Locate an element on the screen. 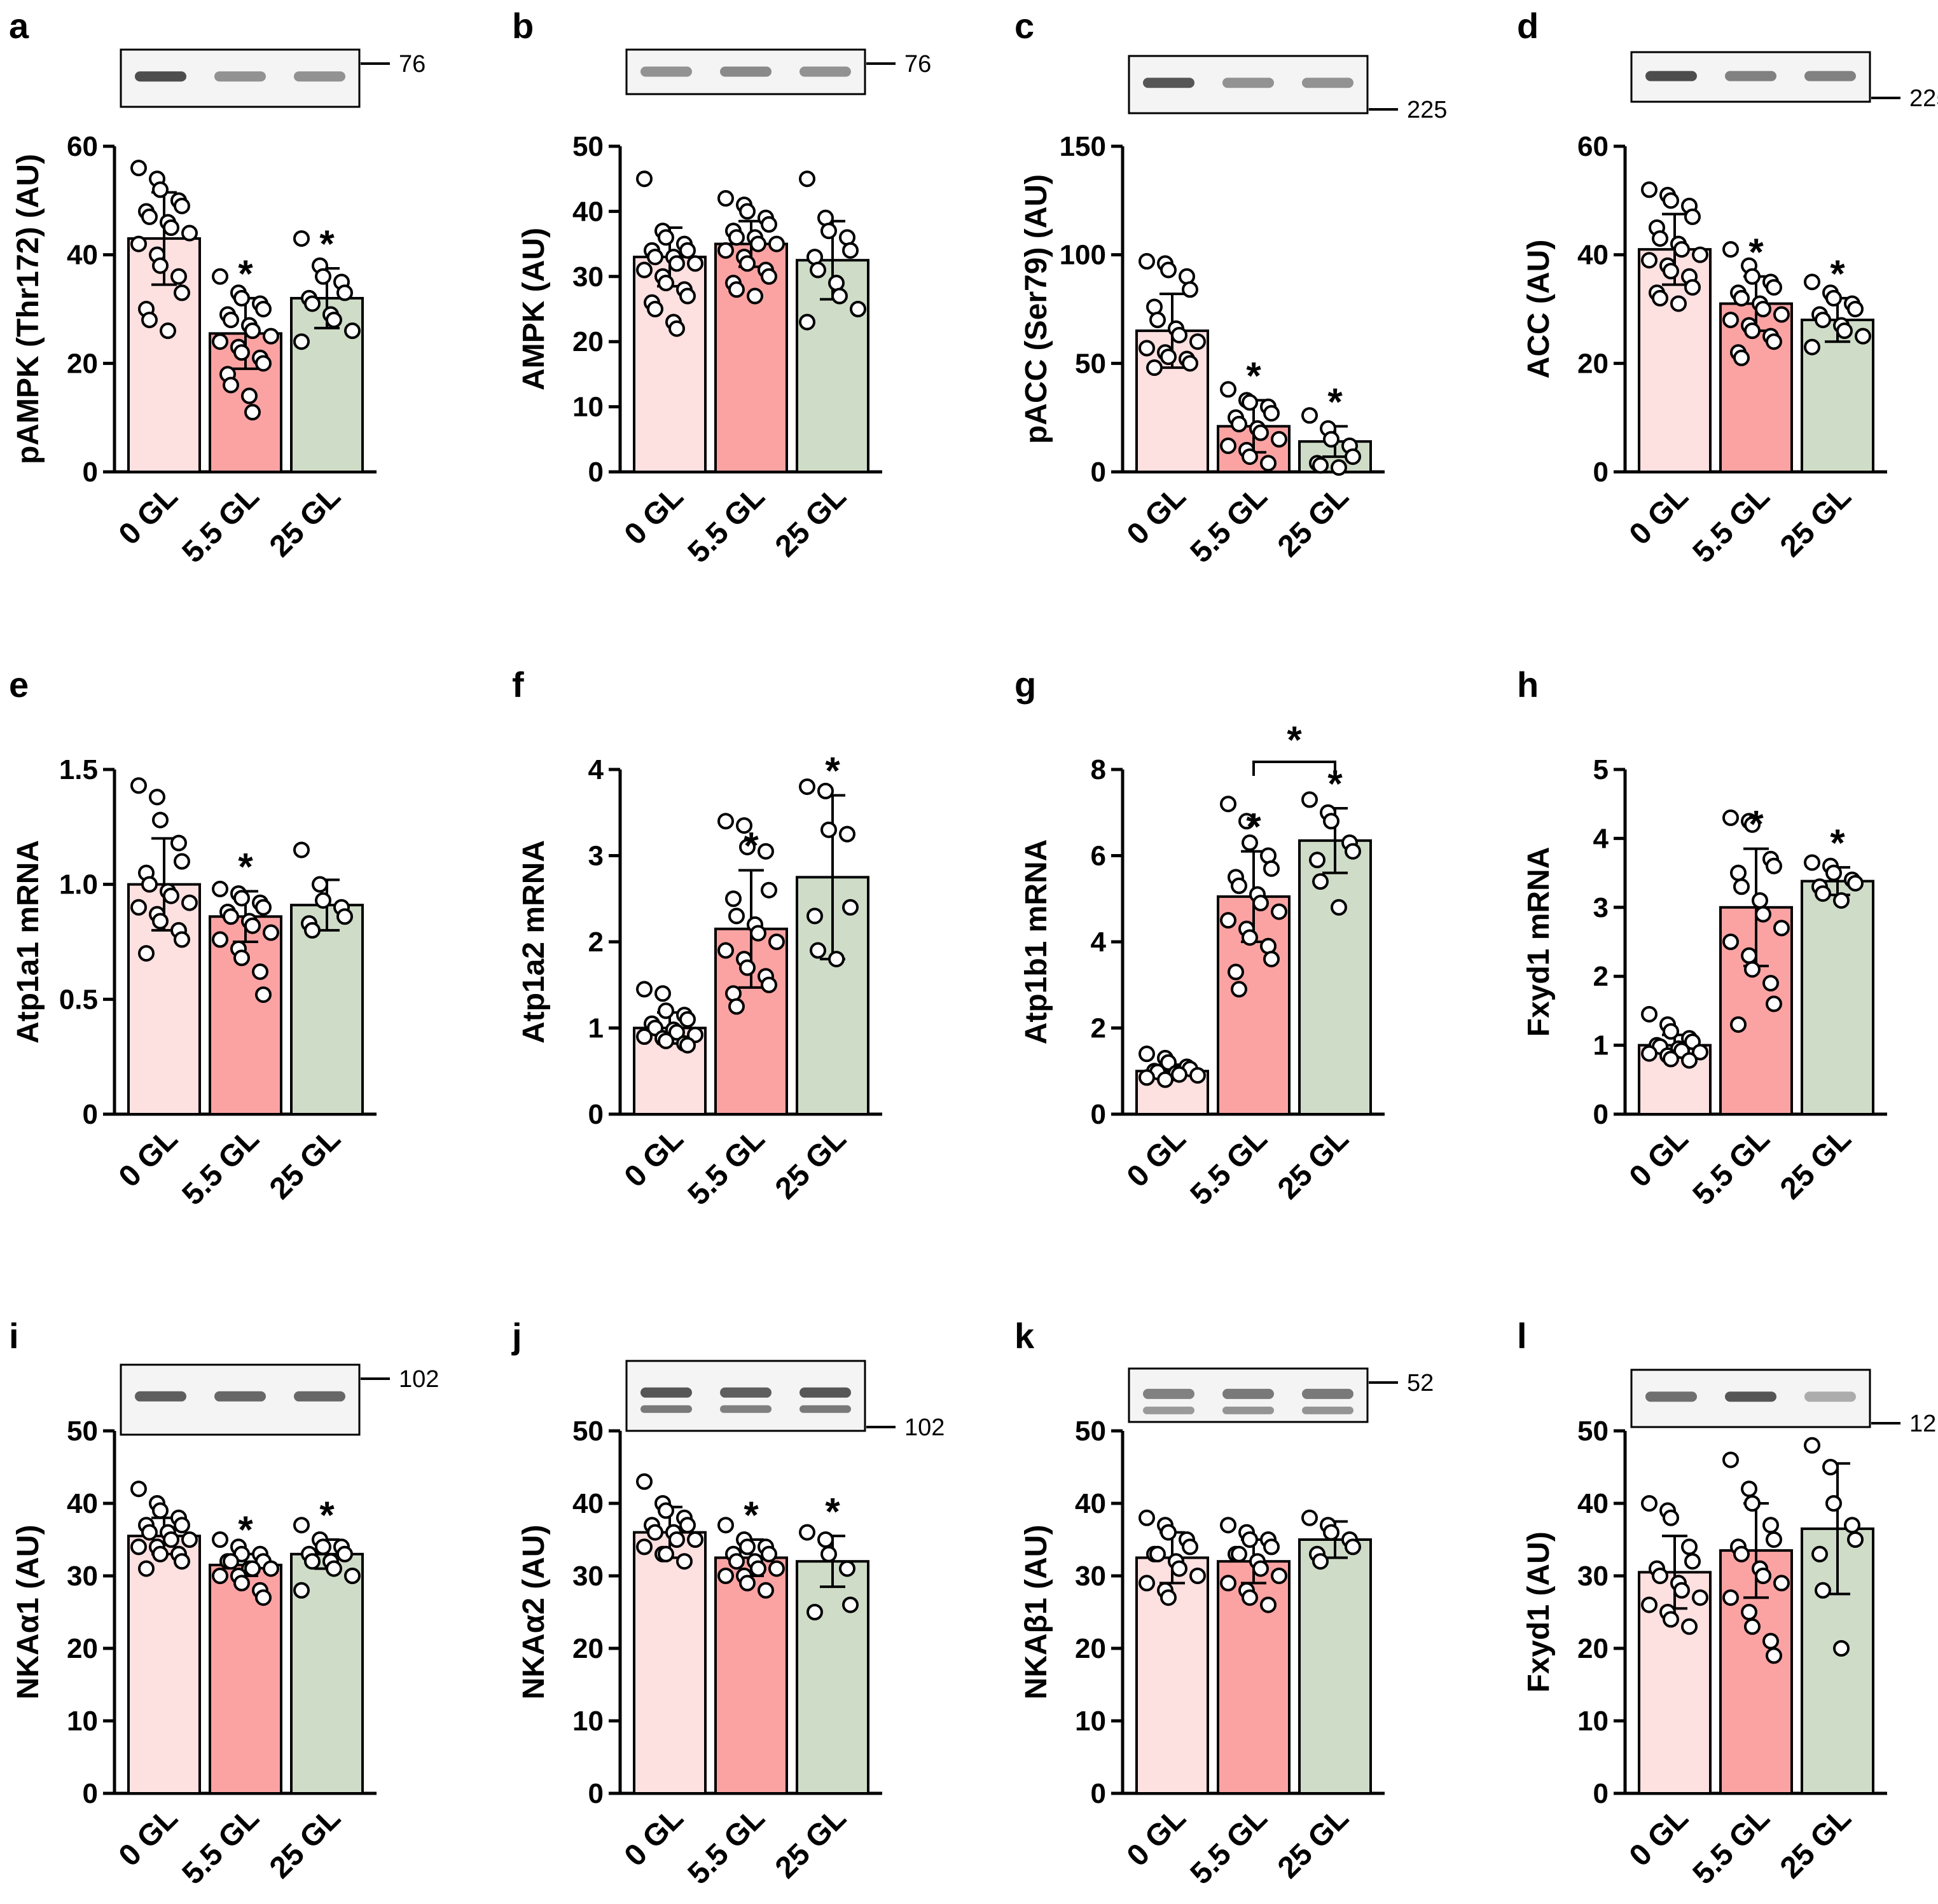 This screenshot has width=1938, height=1904. western-blot: 52 is located at coordinates (1281, 1395).